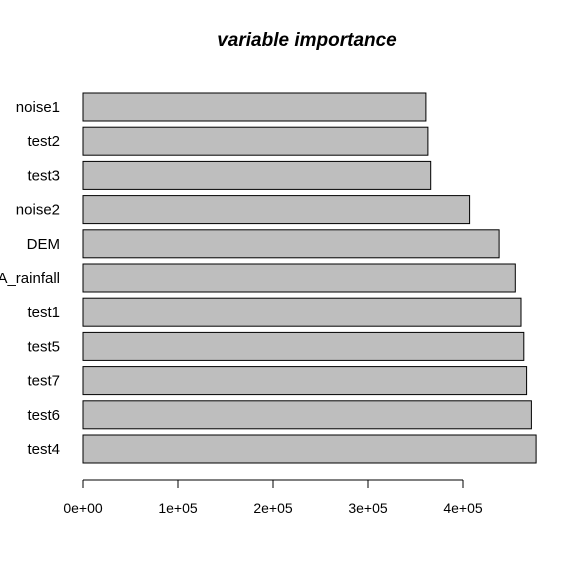 The width and height of the screenshot is (576, 581). What do you see at coordinates (463, 508) in the screenshot?
I see `x-tick-label: 4e+05` at bounding box center [463, 508].